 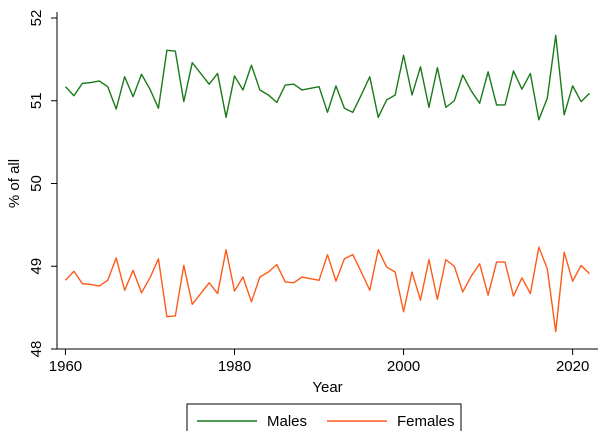 I want to click on y-axis-ticks: 48 49 50 51 52, so click(x=42, y=184).